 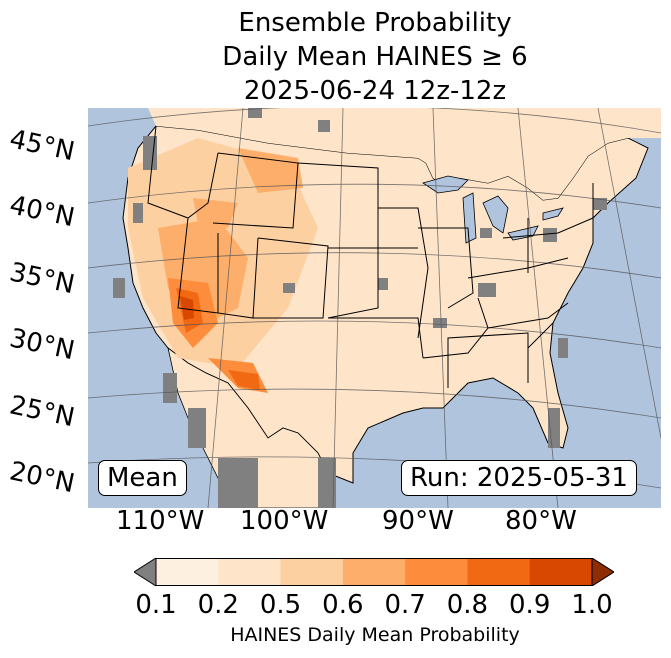 I want to click on colorbar-tick-6: 0.9, so click(x=530, y=605).